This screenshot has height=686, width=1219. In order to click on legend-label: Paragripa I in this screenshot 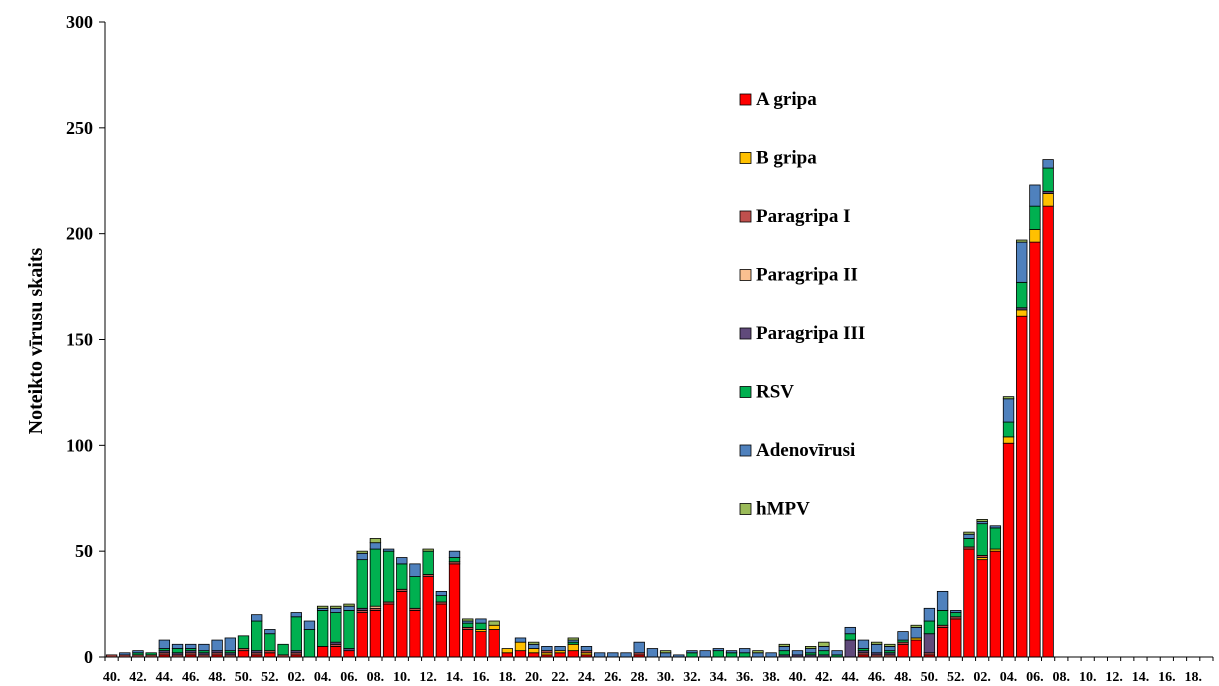, I will do `click(803, 216)`.